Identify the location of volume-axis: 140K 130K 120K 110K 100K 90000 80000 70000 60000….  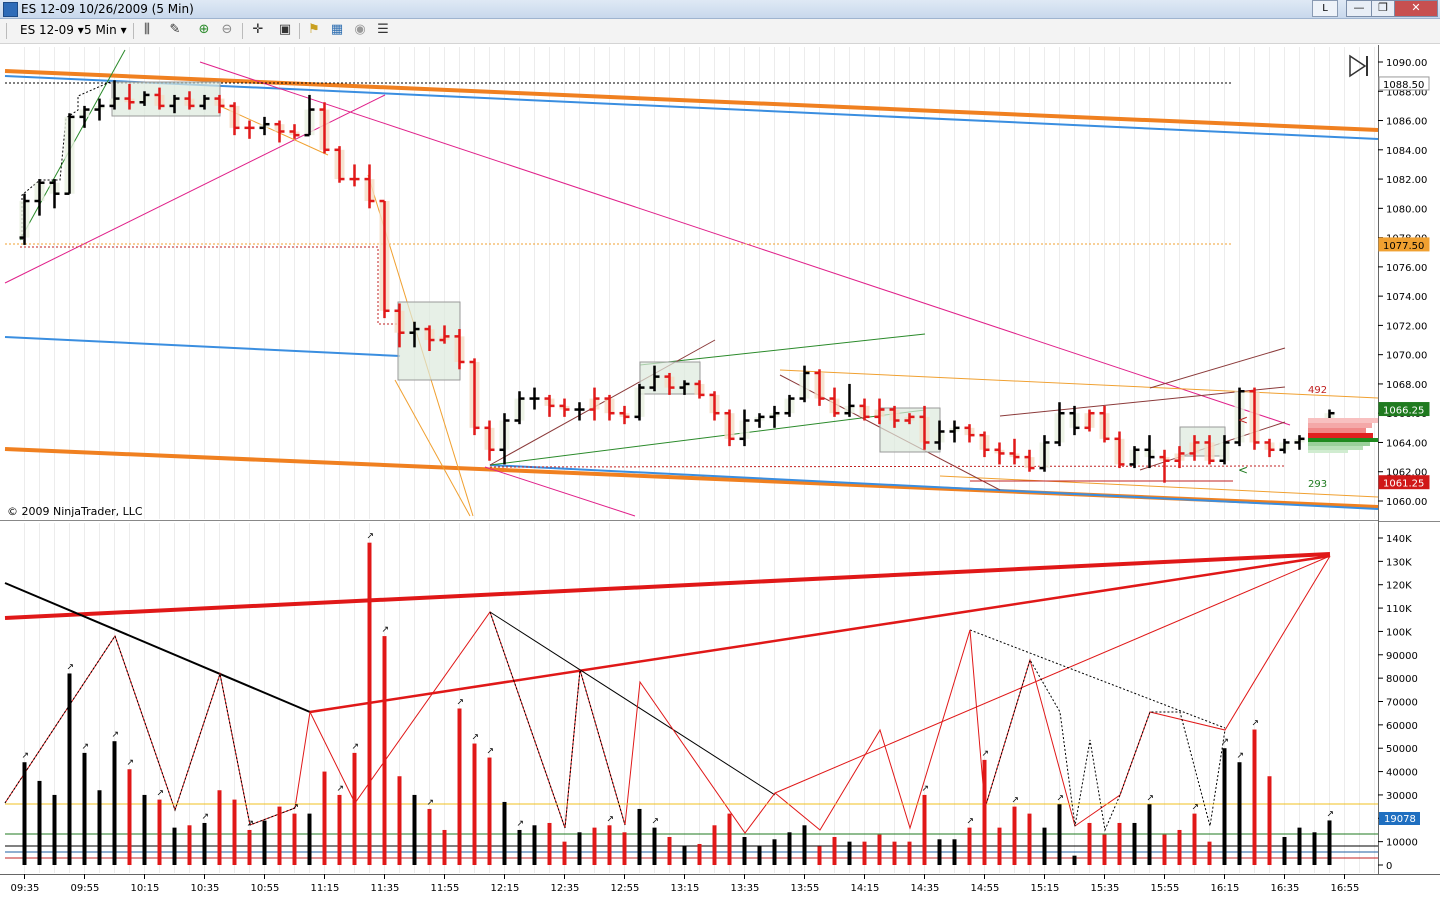
(1398, 703).